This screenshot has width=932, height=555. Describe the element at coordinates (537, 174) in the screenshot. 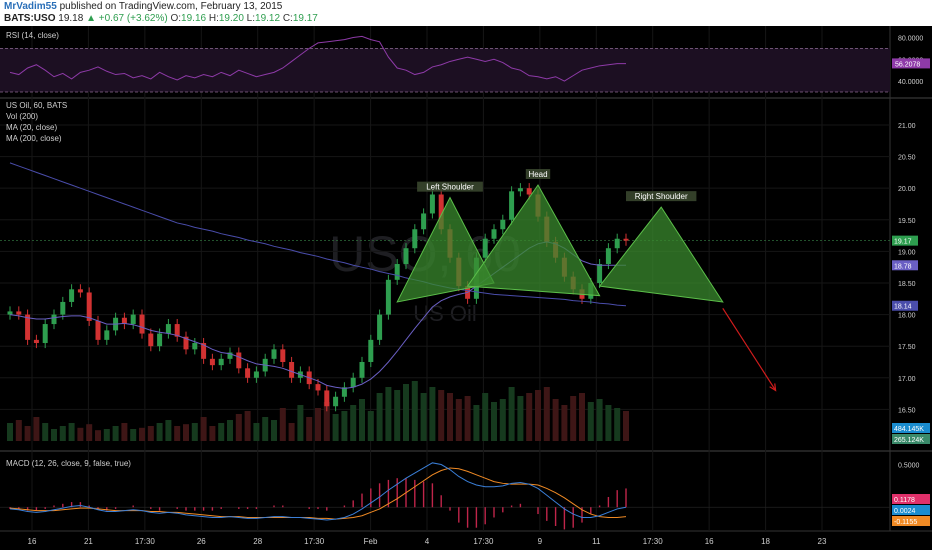

I see `head-label: Head` at that location.